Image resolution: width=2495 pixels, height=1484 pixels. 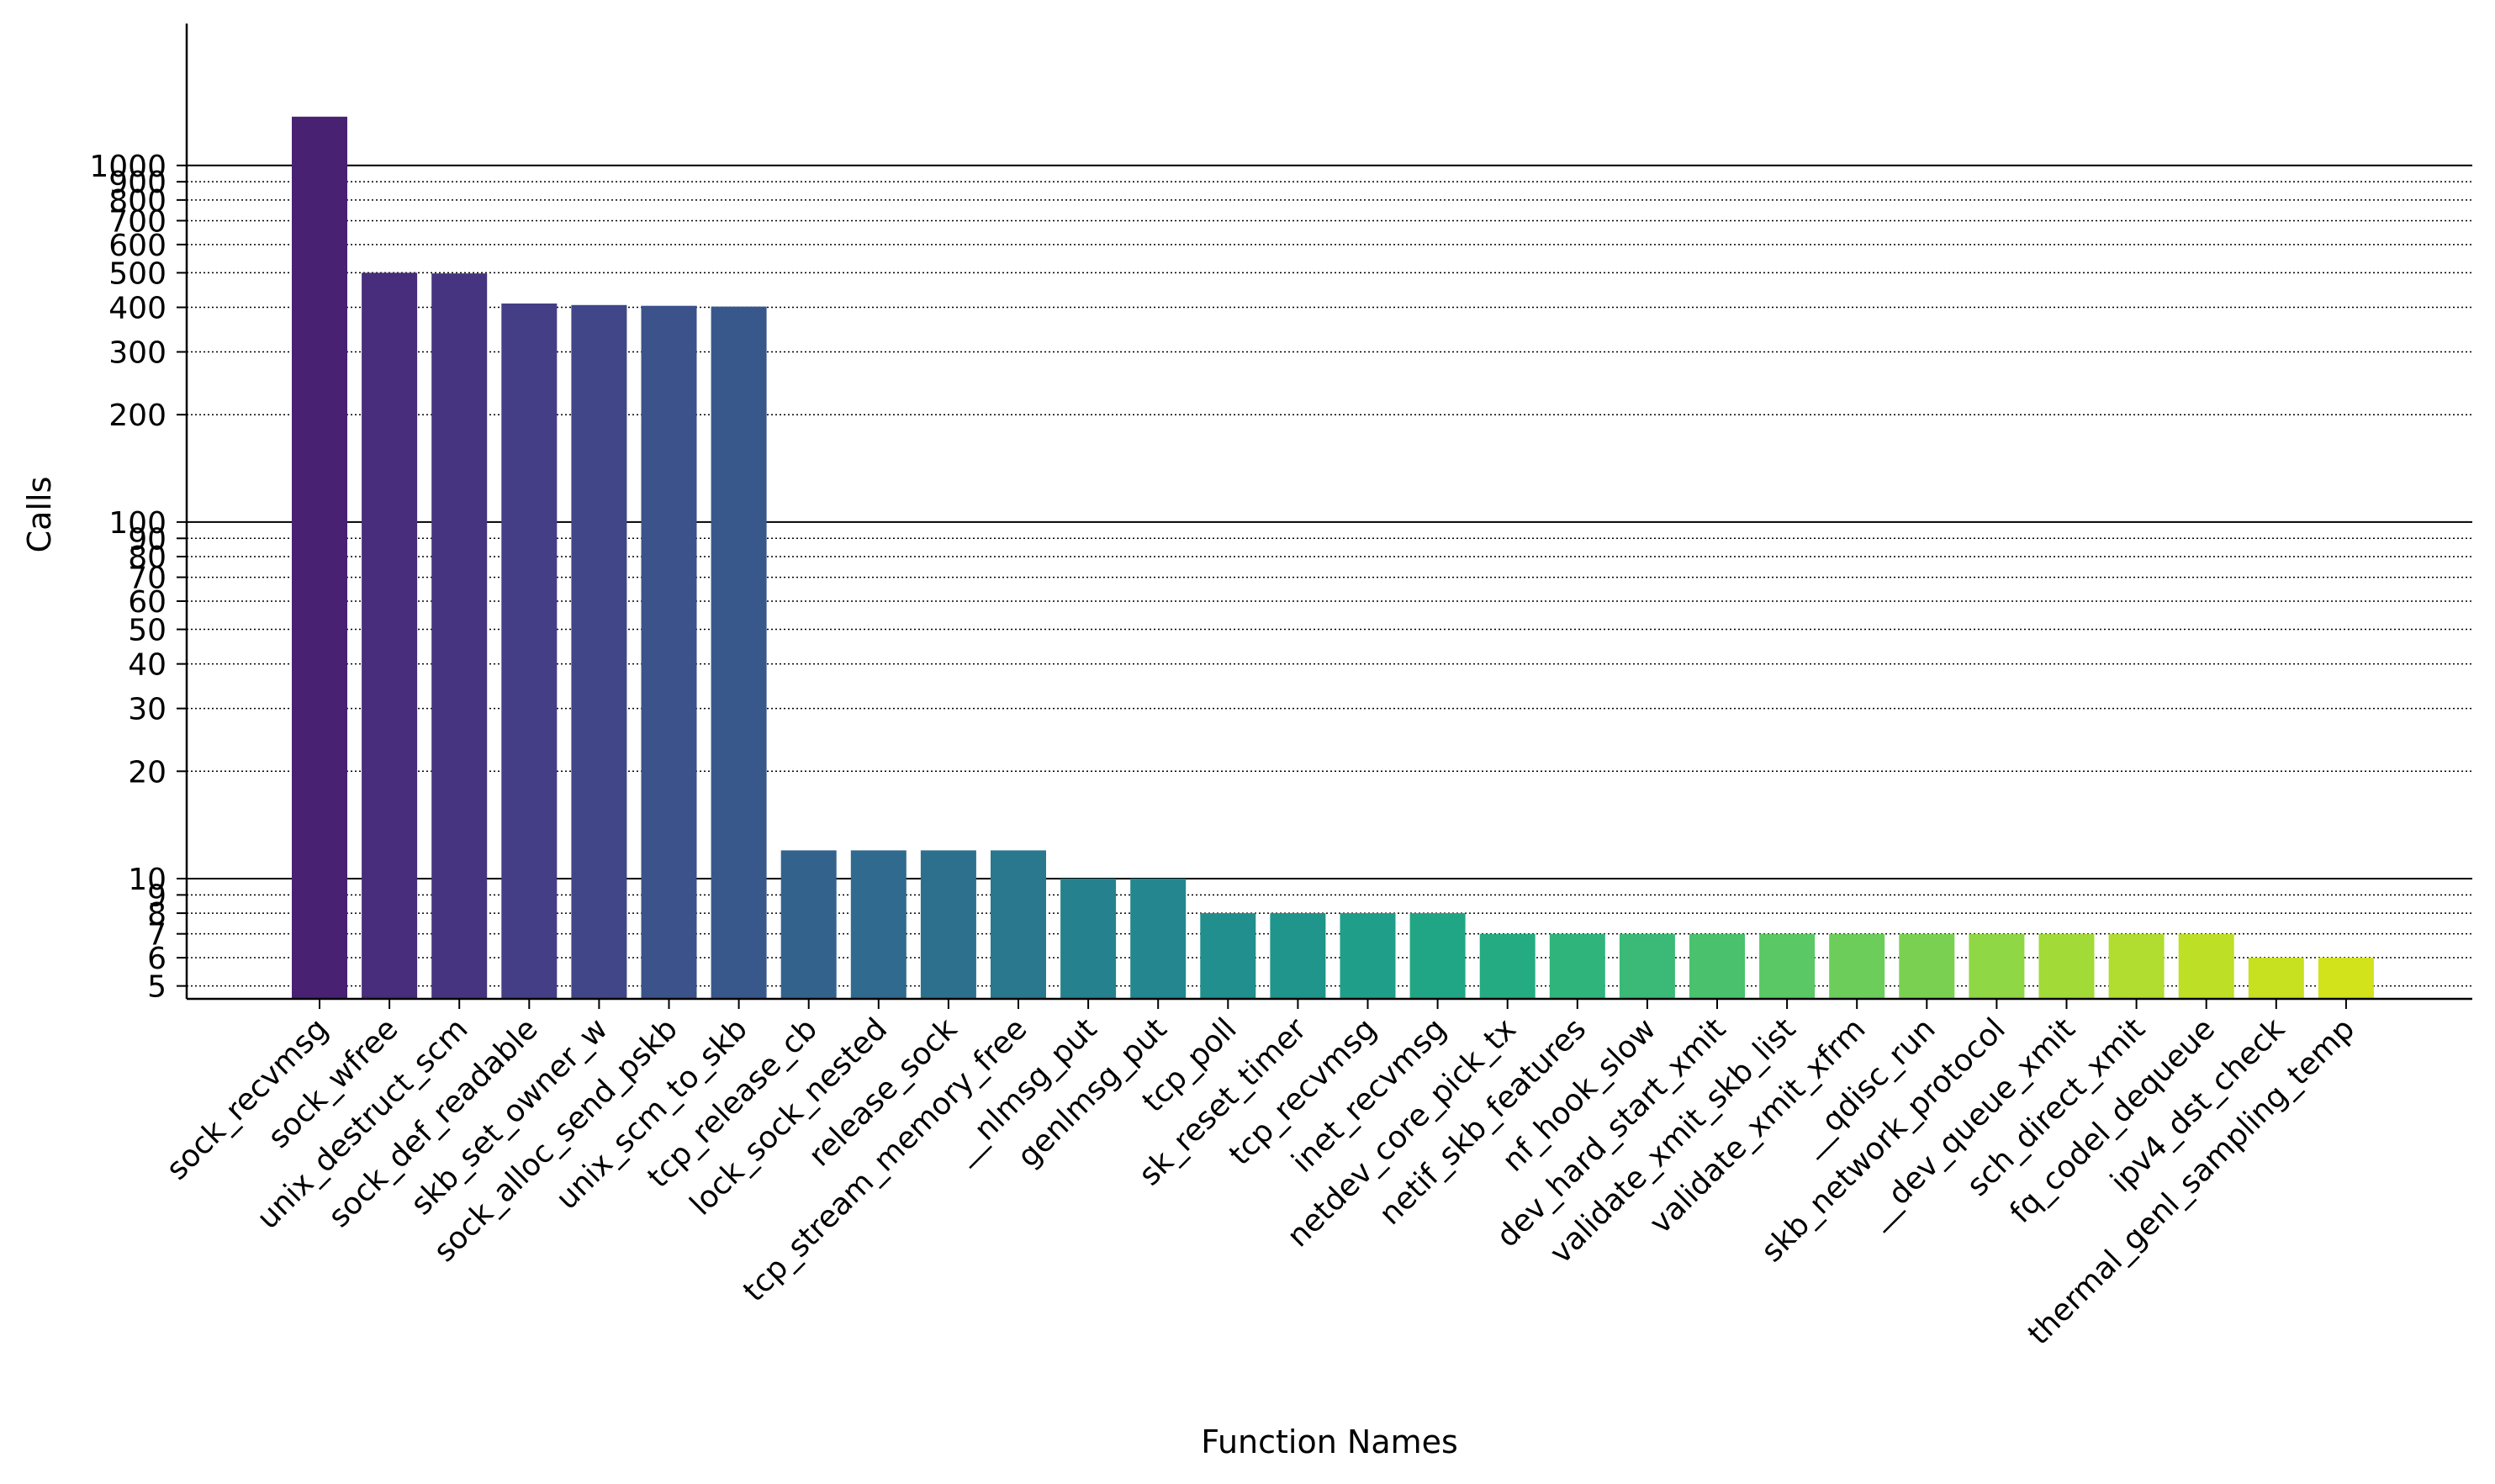 I want to click on y-tick-label: 5, so click(x=157, y=987).